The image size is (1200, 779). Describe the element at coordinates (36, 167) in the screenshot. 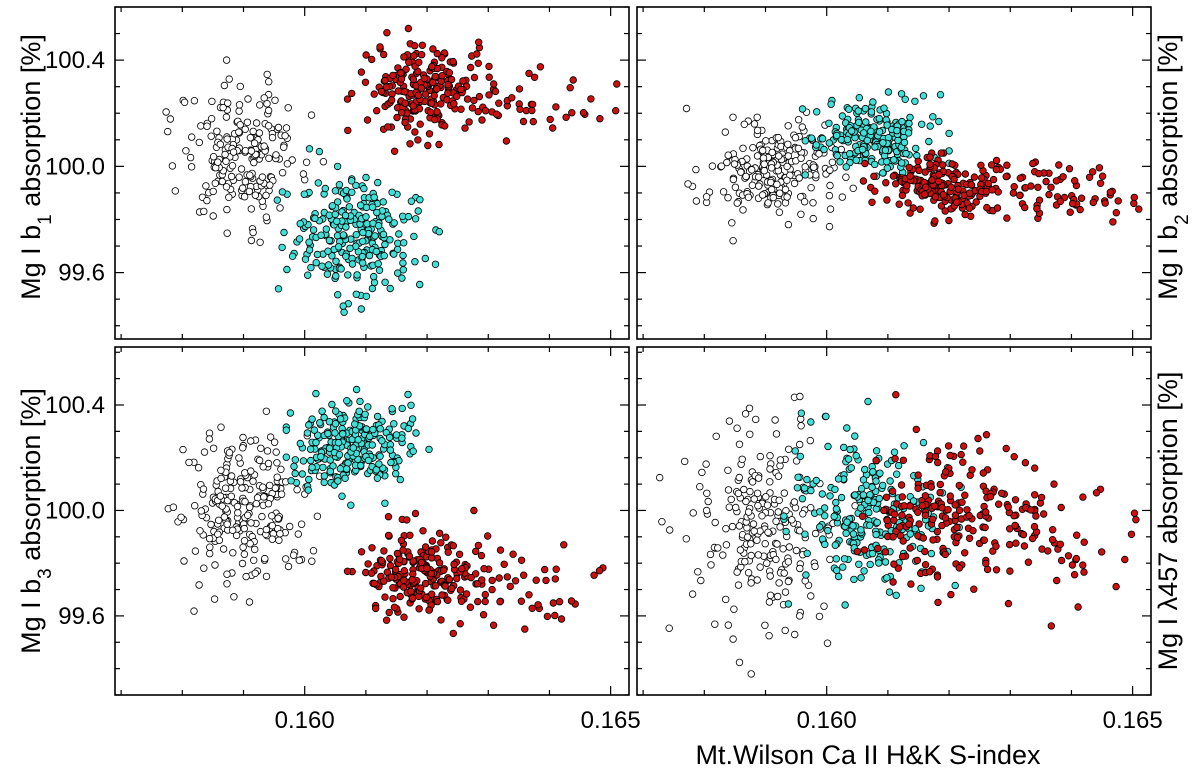

I see `ylabel-top-left: Mg I b1 absorption [%]` at that location.